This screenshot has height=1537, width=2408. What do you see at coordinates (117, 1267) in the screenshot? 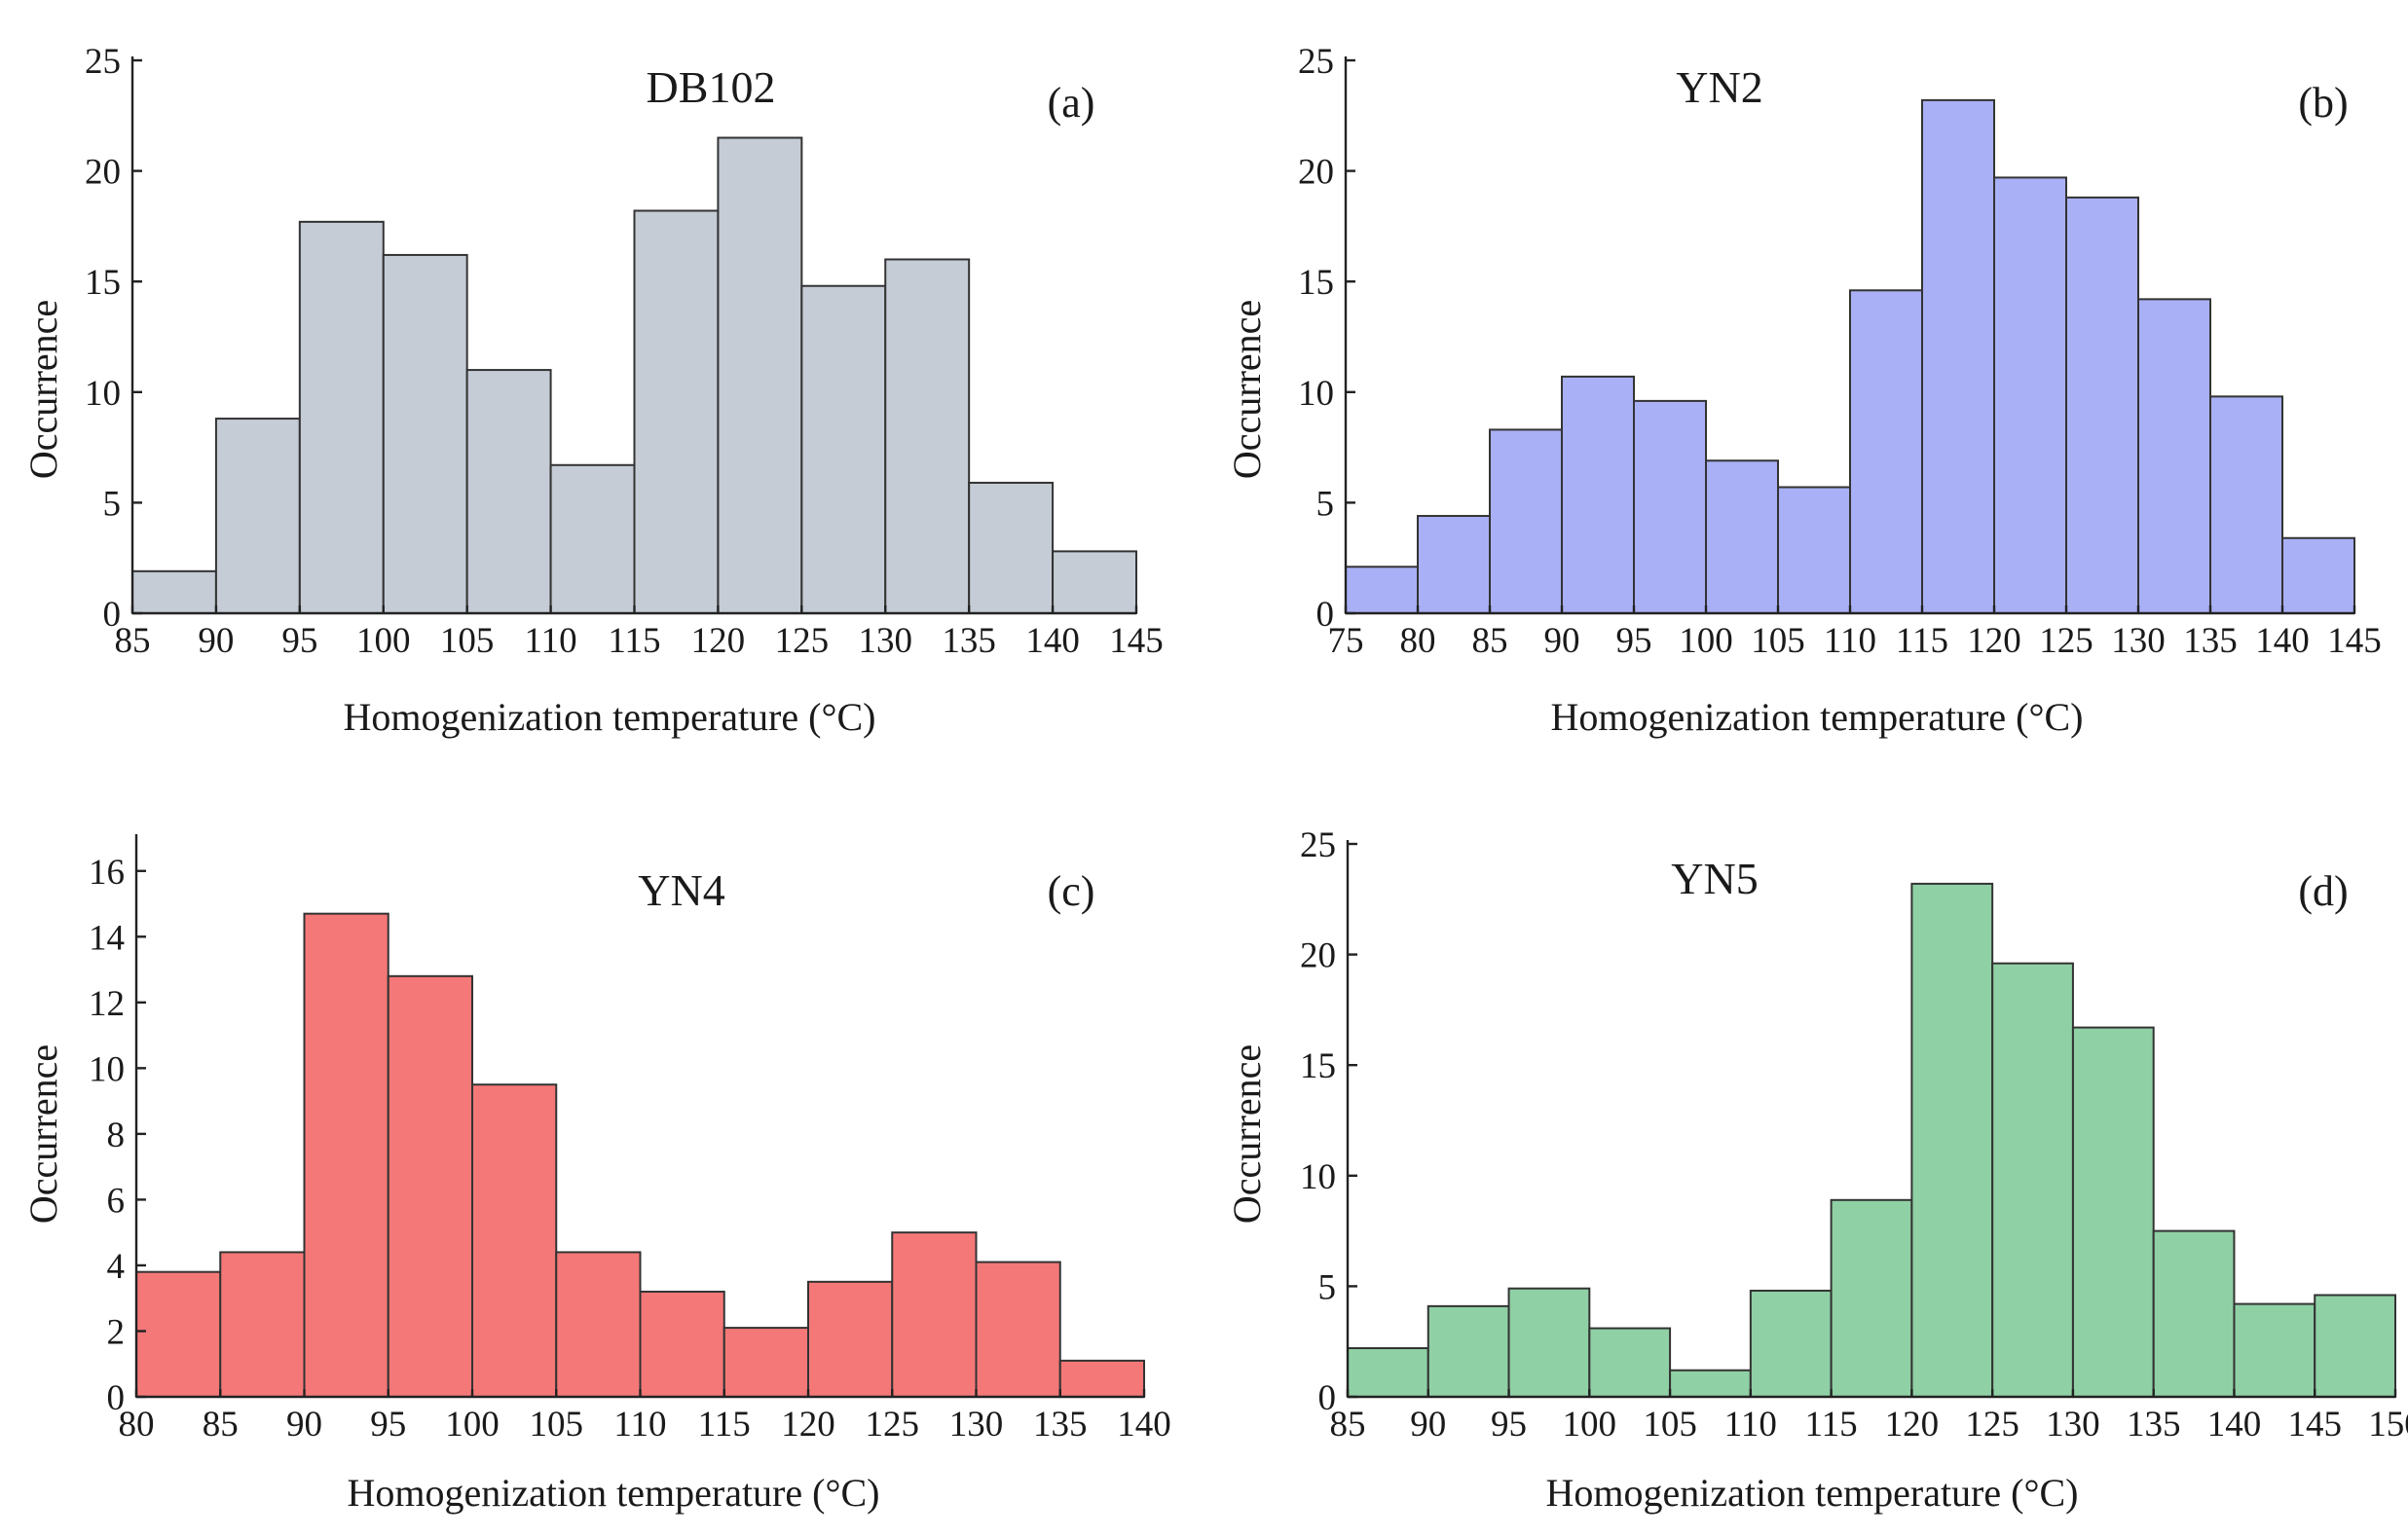
I see `y-tick-label: 4` at bounding box center [117, 1267].